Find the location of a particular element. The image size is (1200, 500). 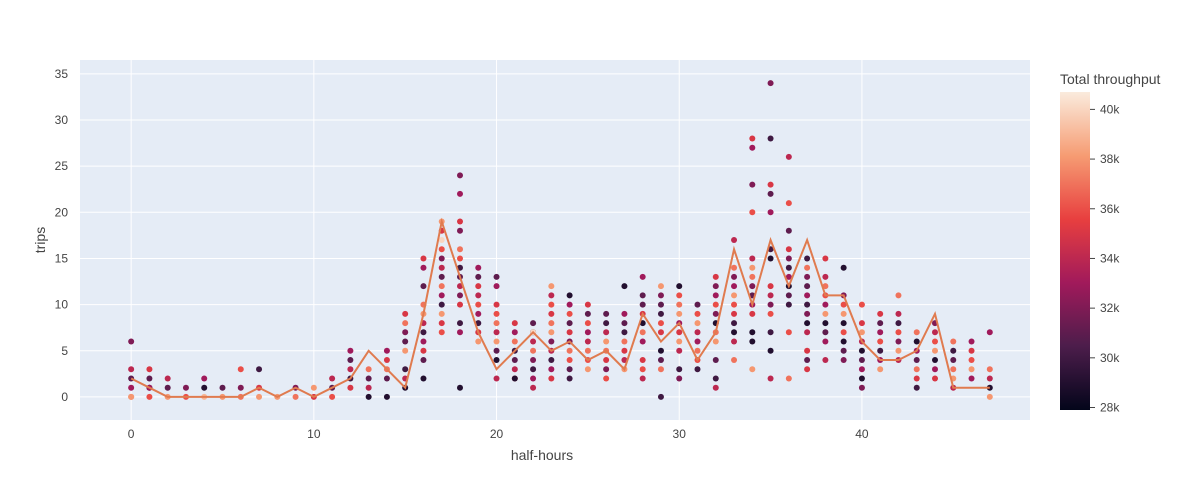

colorbar-tick-label: 32k is located at coordinates (1110, 308).